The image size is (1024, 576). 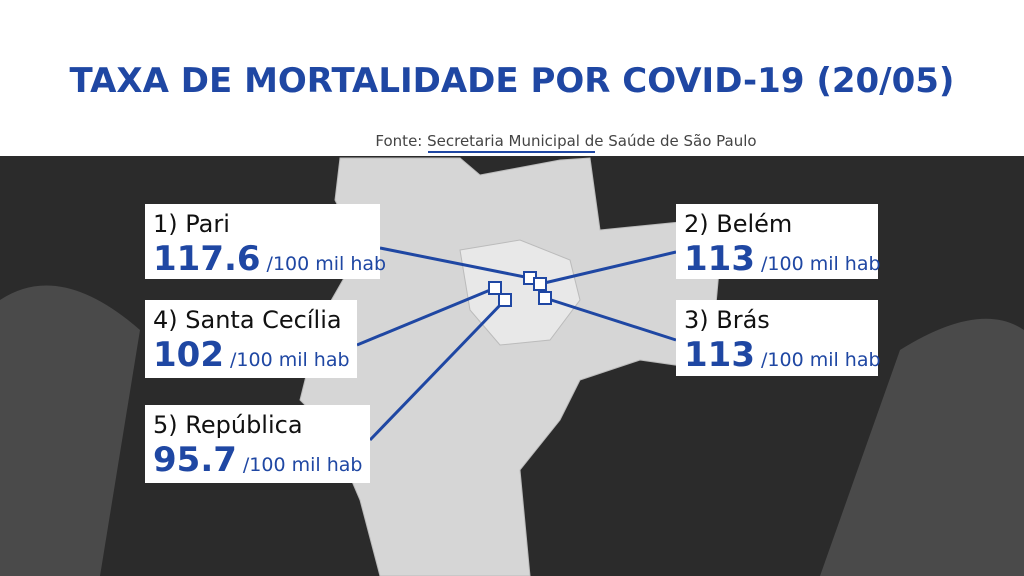 I want to click on rate-line: 95.7/100 mil hab, so click(x=257, y=460).